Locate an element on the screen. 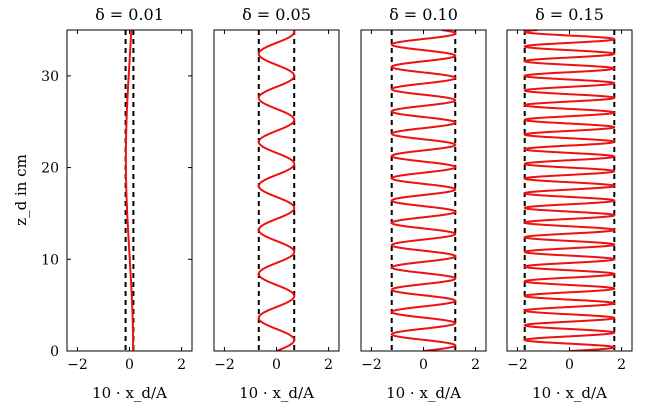 The height and width of the screenshot is (411, 667). panel-title: δ = 0.15 is located at coordinates (569, 14).